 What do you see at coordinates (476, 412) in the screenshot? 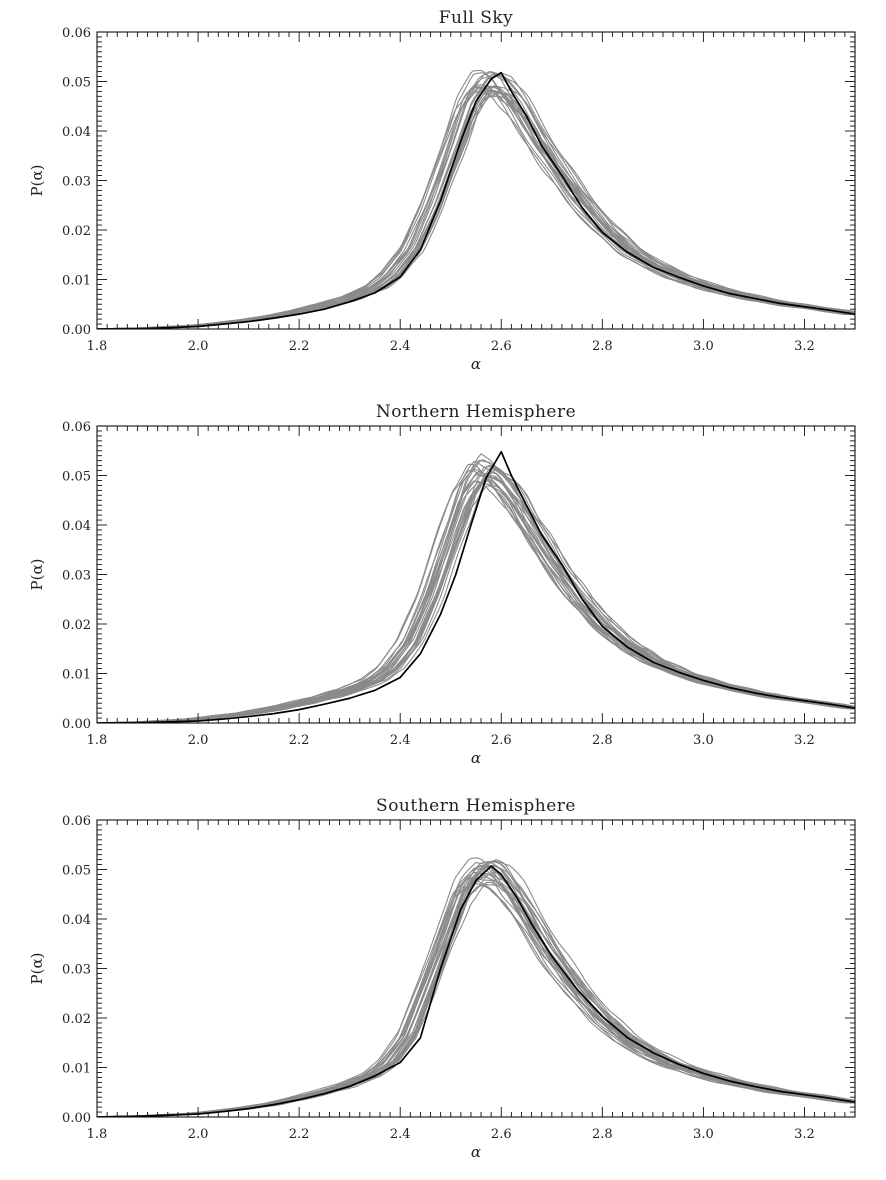
I see `panel-title: Northern Hemisphere` at bounding box center [476, 412].